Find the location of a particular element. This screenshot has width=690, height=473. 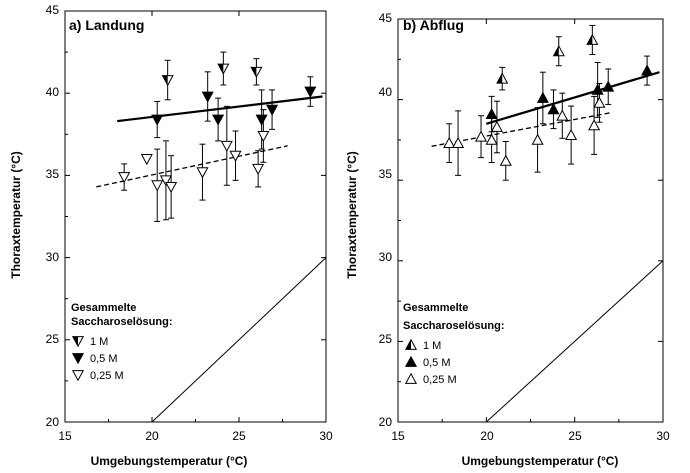

y-tick-label-b-45: 45 is located at coordinates (386, 18).